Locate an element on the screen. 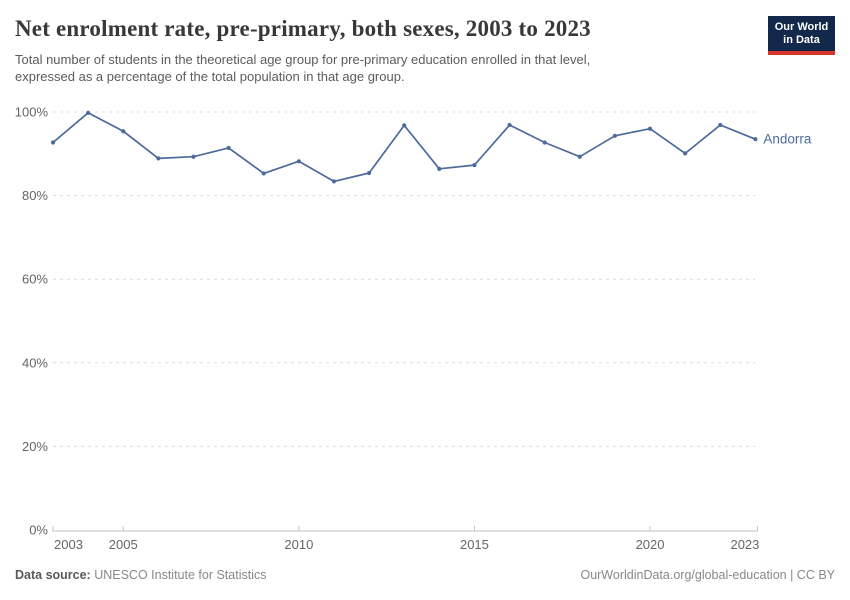  owid-logo-line1: Our World is located at coordinates (801, 27).